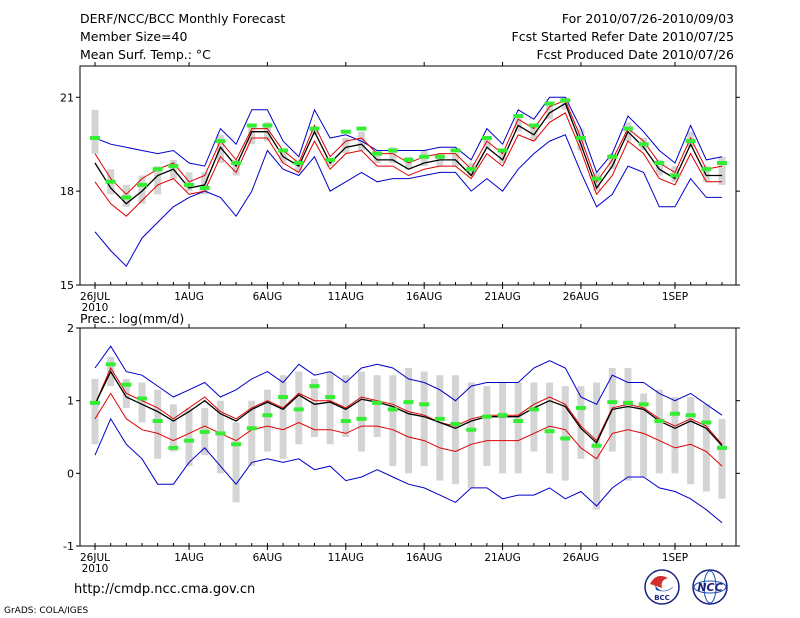 The height and width of the screenshot is (618, 800). Describe the element at coordinates (268, 297) in the screenshot. I see `x-tick-label: 6AUG` at that location.